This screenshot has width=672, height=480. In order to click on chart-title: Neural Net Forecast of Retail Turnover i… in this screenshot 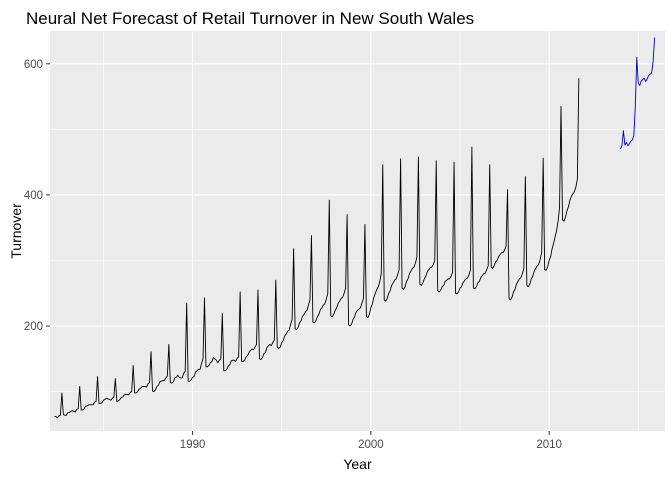, I will do `click(250, 18)`.